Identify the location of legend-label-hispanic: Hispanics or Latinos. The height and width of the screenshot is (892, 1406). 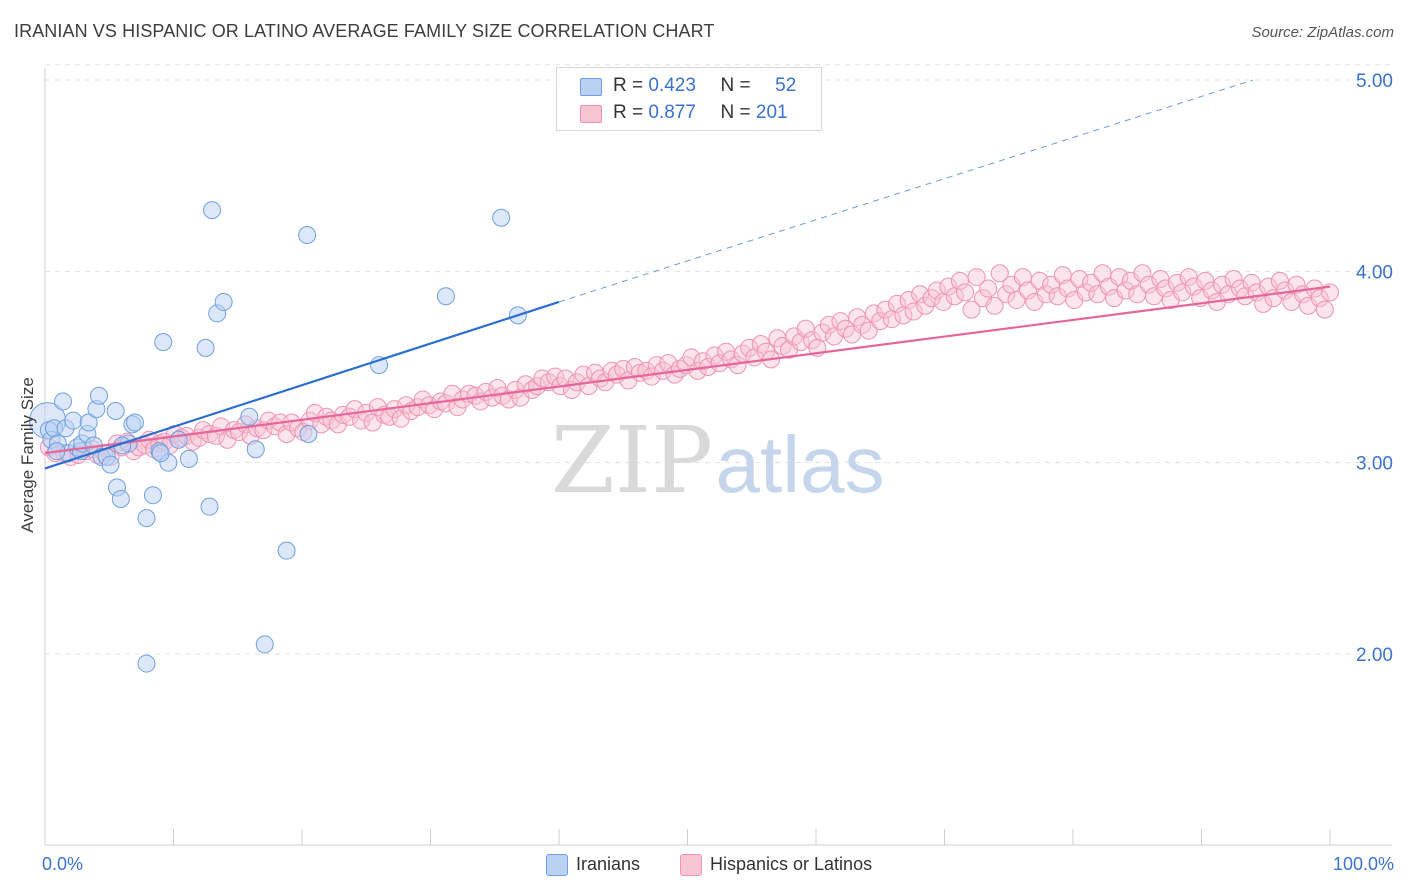
(791, 864).